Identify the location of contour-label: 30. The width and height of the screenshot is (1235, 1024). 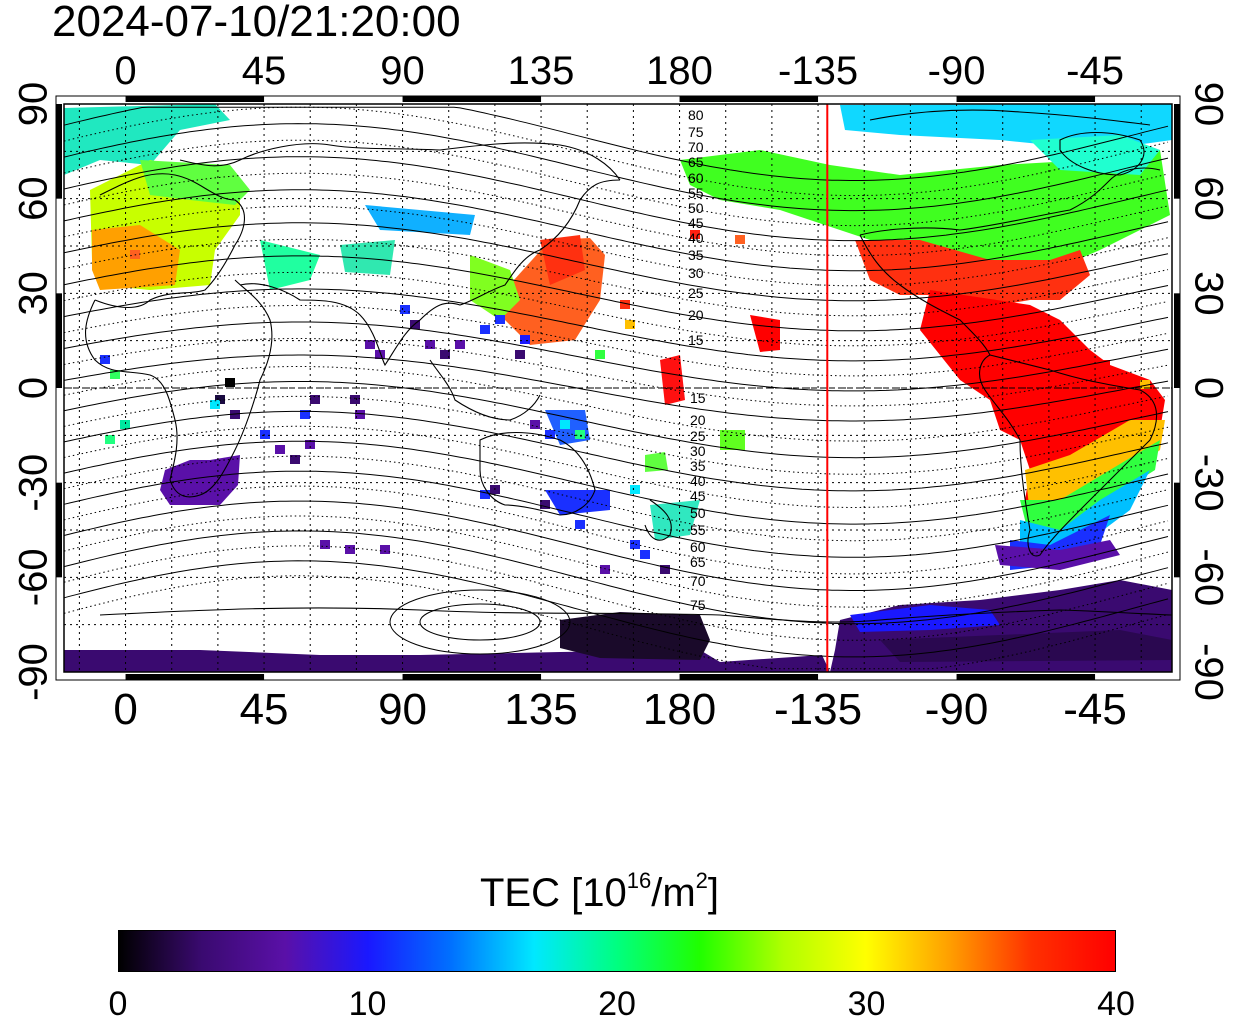
(696, 273).